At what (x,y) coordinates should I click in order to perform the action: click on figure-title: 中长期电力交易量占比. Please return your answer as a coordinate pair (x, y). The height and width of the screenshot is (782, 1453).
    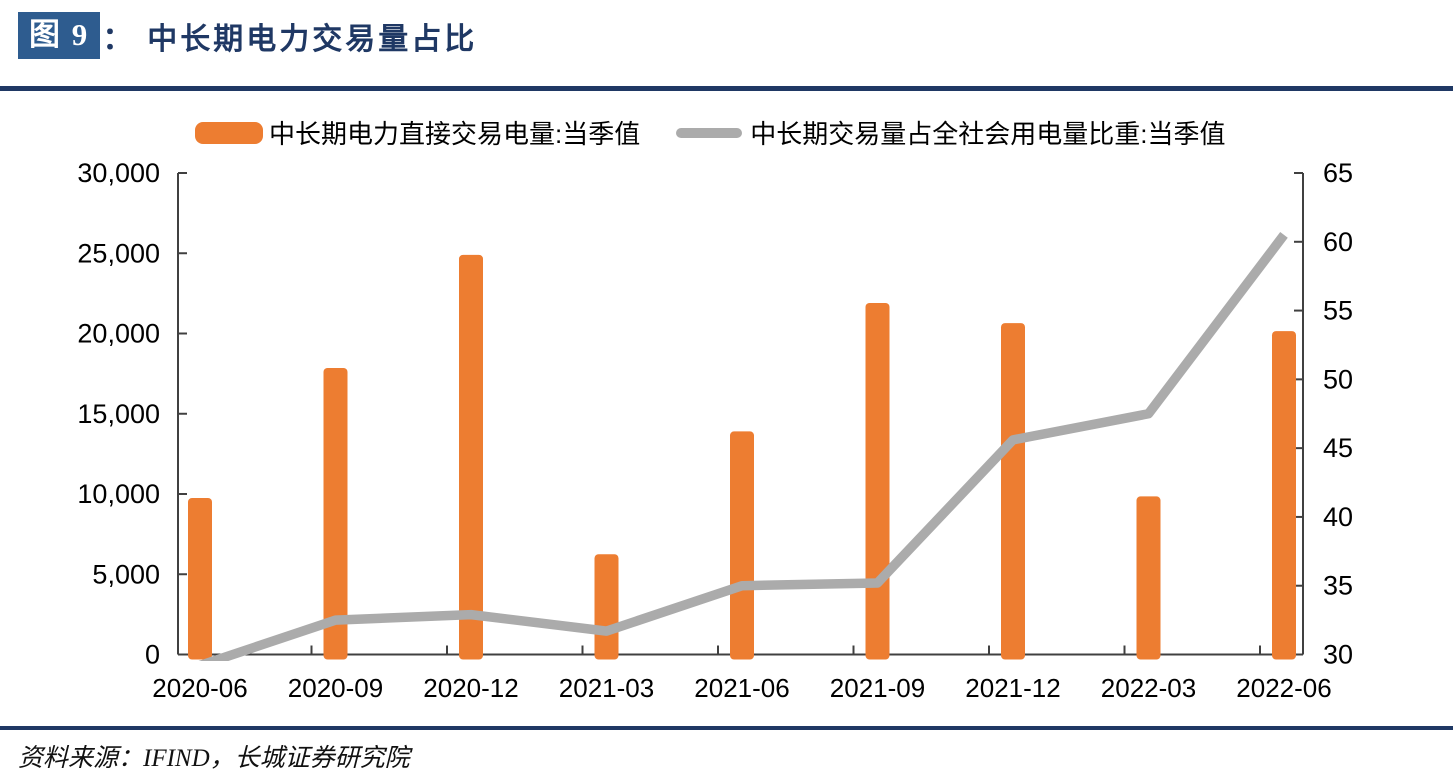
    Looking at the image, I should click on (312, 39).